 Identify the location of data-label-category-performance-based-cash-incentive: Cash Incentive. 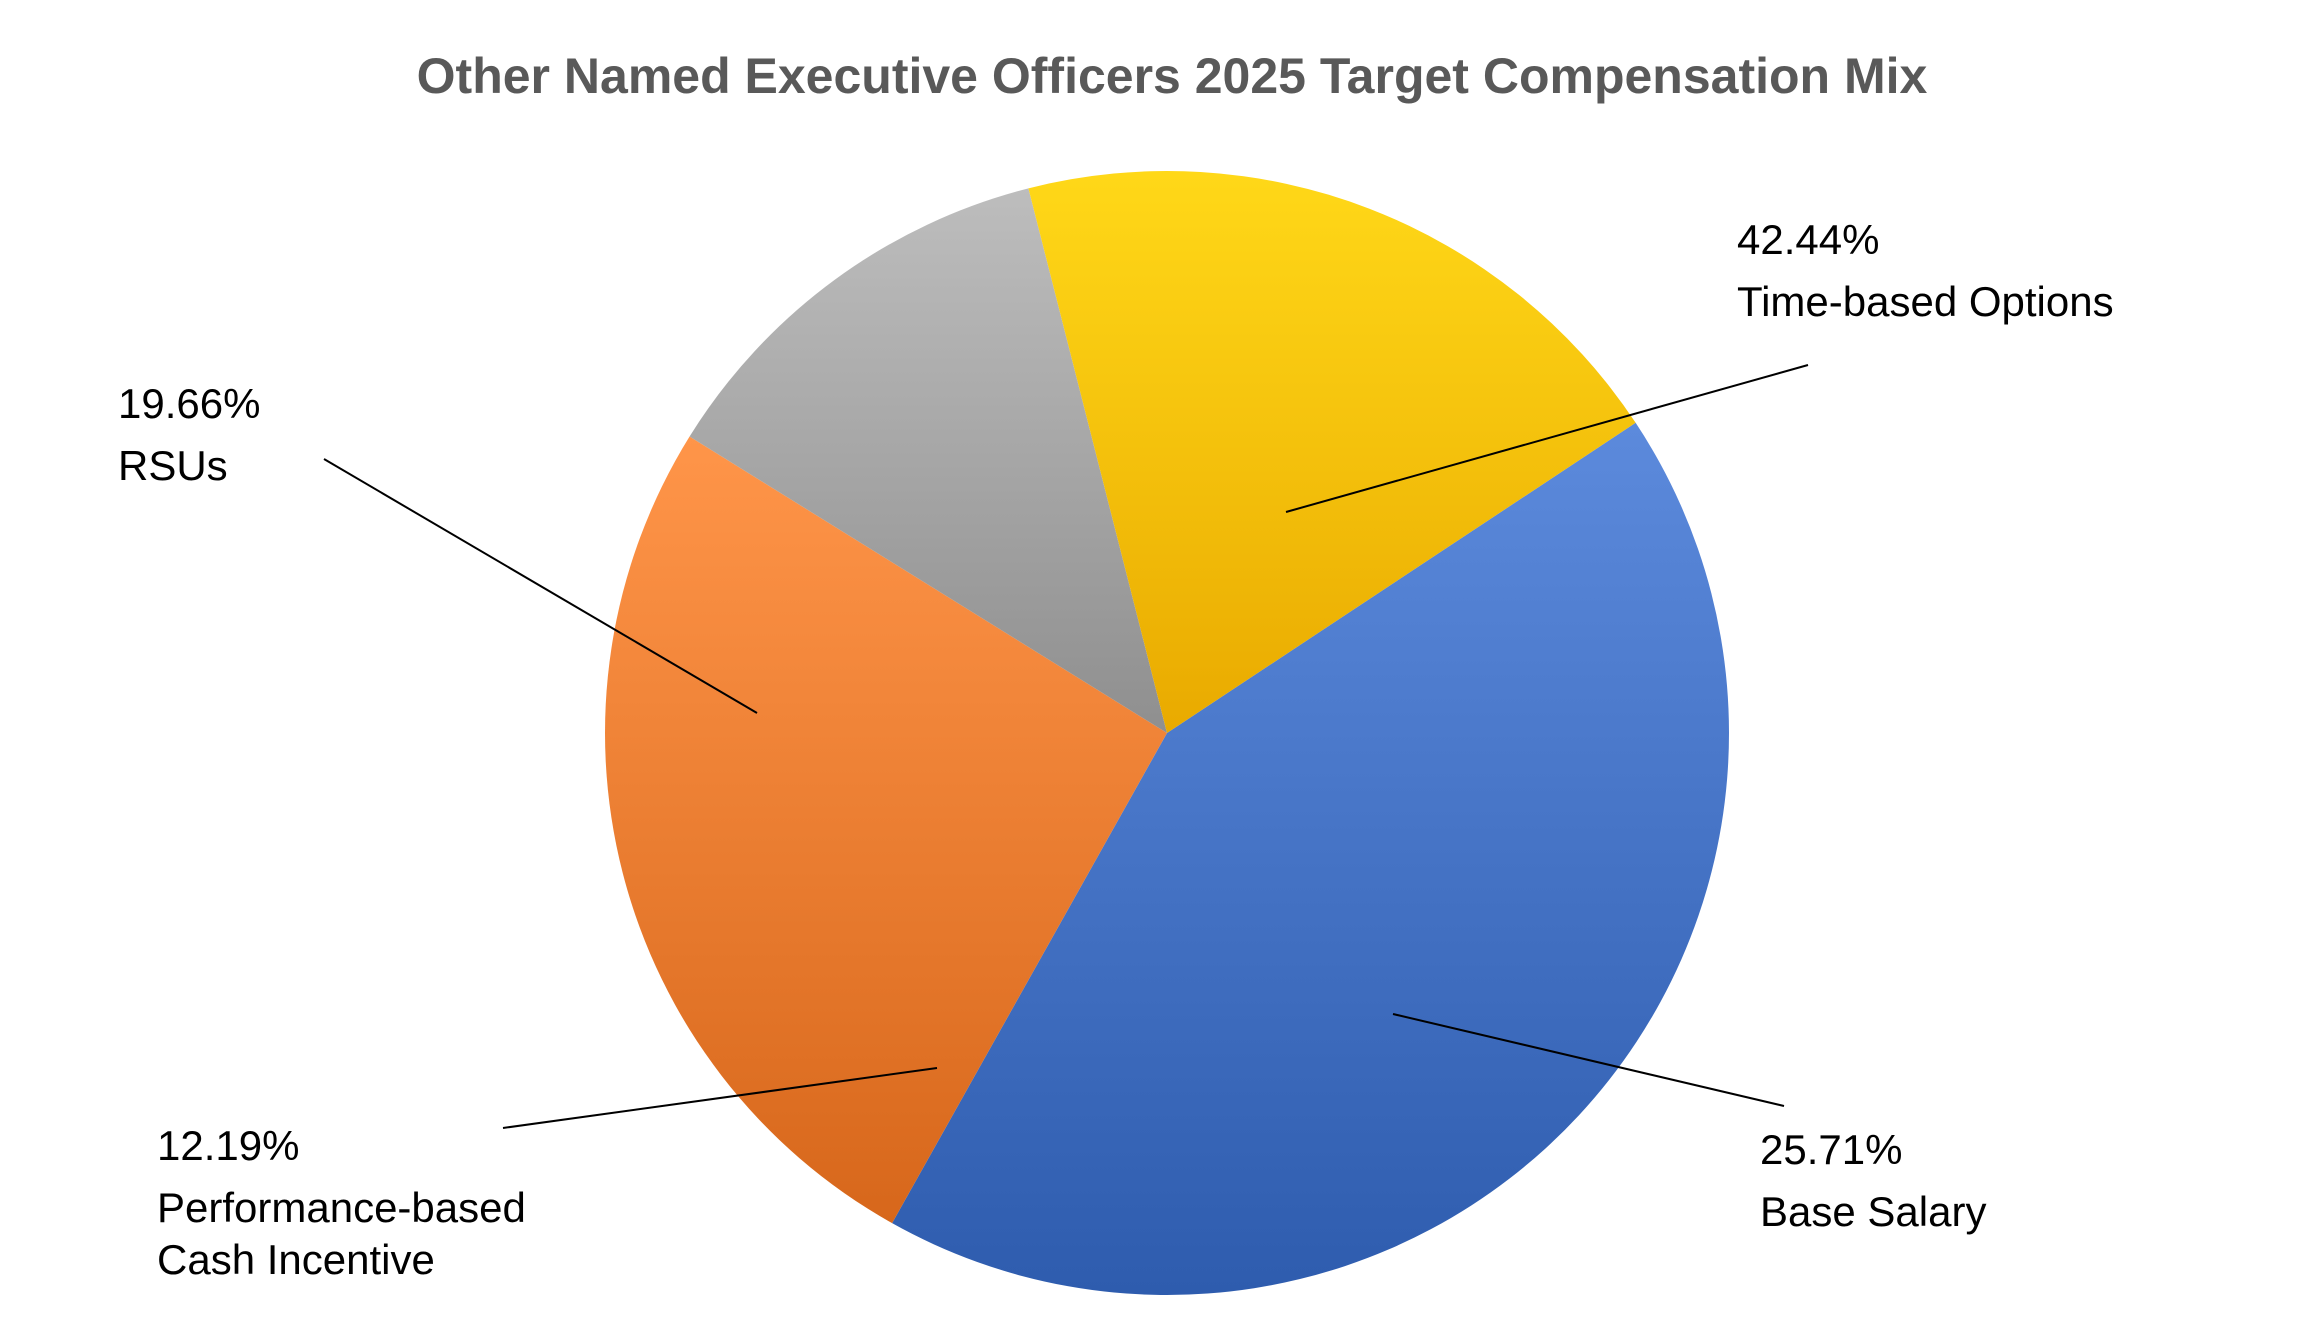
(296, 1259).